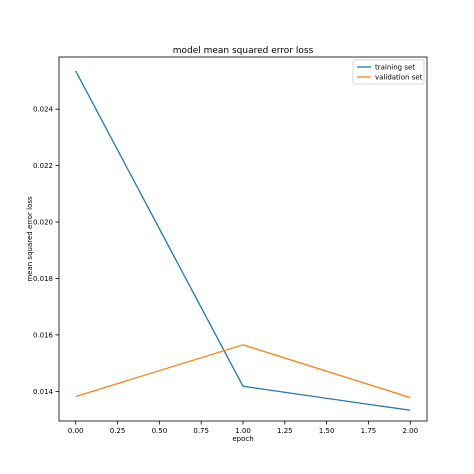  Describe the element at coordinates (43, 279) in the screenshot. I see `y-tick-label: 0.018` at that location.